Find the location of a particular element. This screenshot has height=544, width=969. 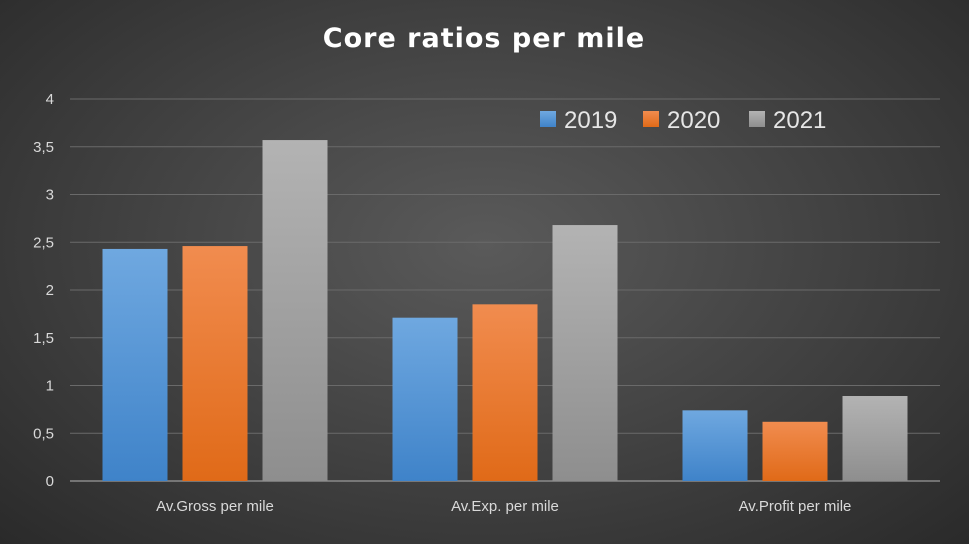

legend-label-2019: 2019 is located at coordinates (590, 120).